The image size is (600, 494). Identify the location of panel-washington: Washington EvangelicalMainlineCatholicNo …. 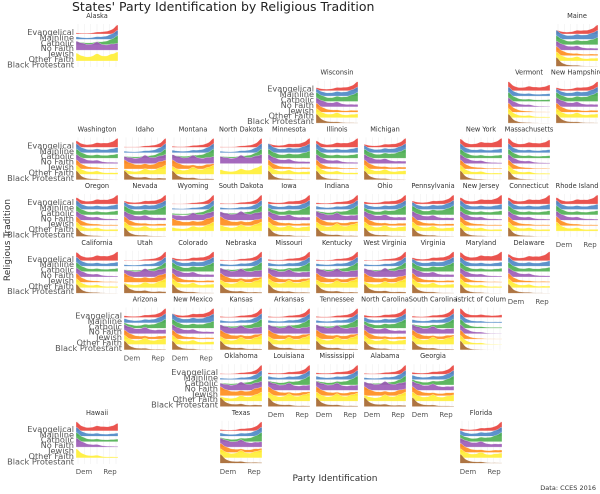
(63, 154).